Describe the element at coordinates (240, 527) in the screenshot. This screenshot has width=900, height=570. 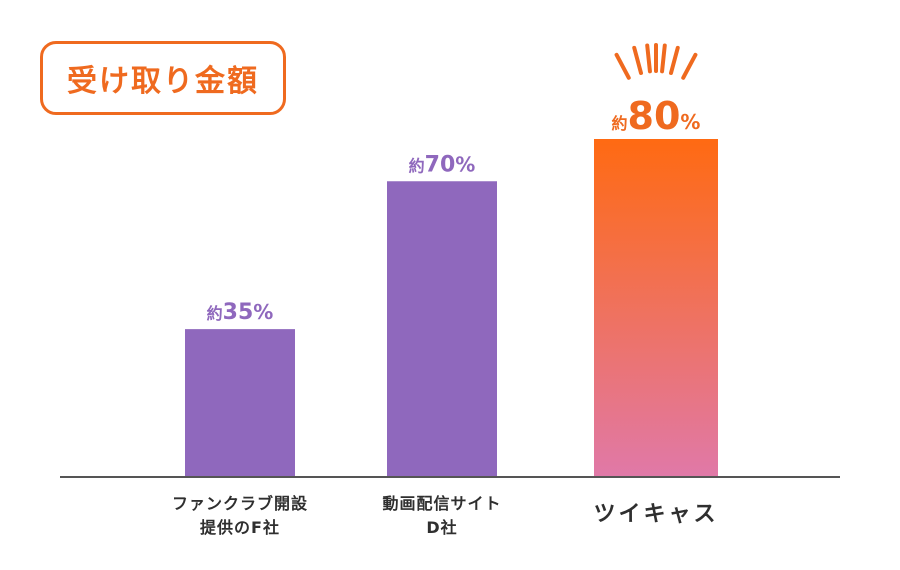
I see `category-label-line: 提供のF社` at that location.